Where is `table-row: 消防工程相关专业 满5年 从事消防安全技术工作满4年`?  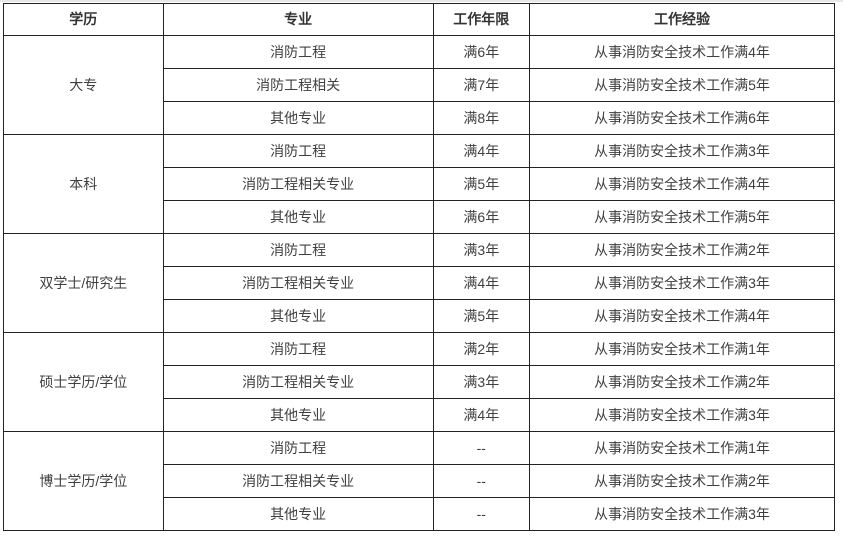 table-row: 消防工程相关专业 满5年 从事消防安全技术工作满4年 is located at coordinates (419, 184).